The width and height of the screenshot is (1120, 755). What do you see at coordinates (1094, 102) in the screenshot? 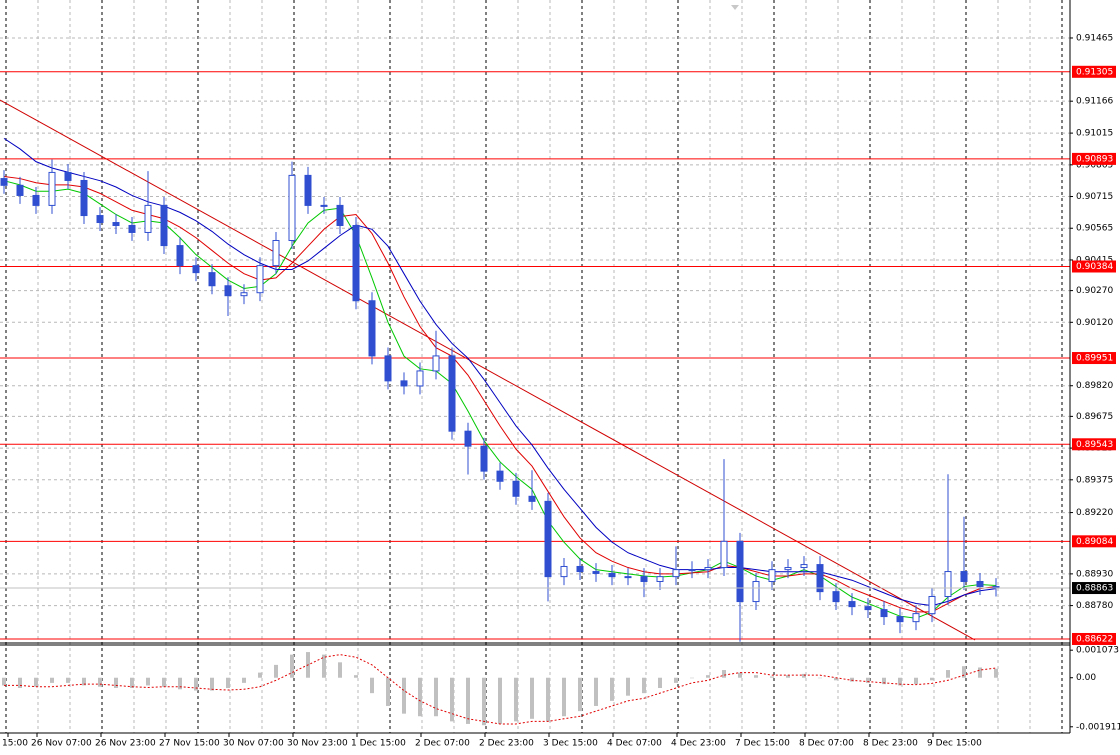
I see `y-tick-label: 0.91166` at bounding box center [1094, 102].